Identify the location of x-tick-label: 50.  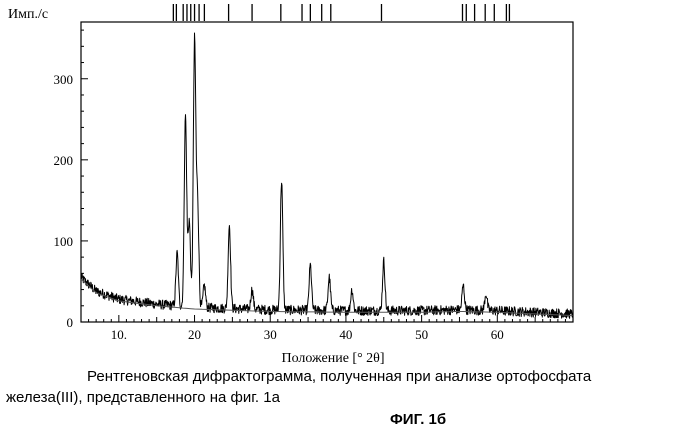
(421, 334).